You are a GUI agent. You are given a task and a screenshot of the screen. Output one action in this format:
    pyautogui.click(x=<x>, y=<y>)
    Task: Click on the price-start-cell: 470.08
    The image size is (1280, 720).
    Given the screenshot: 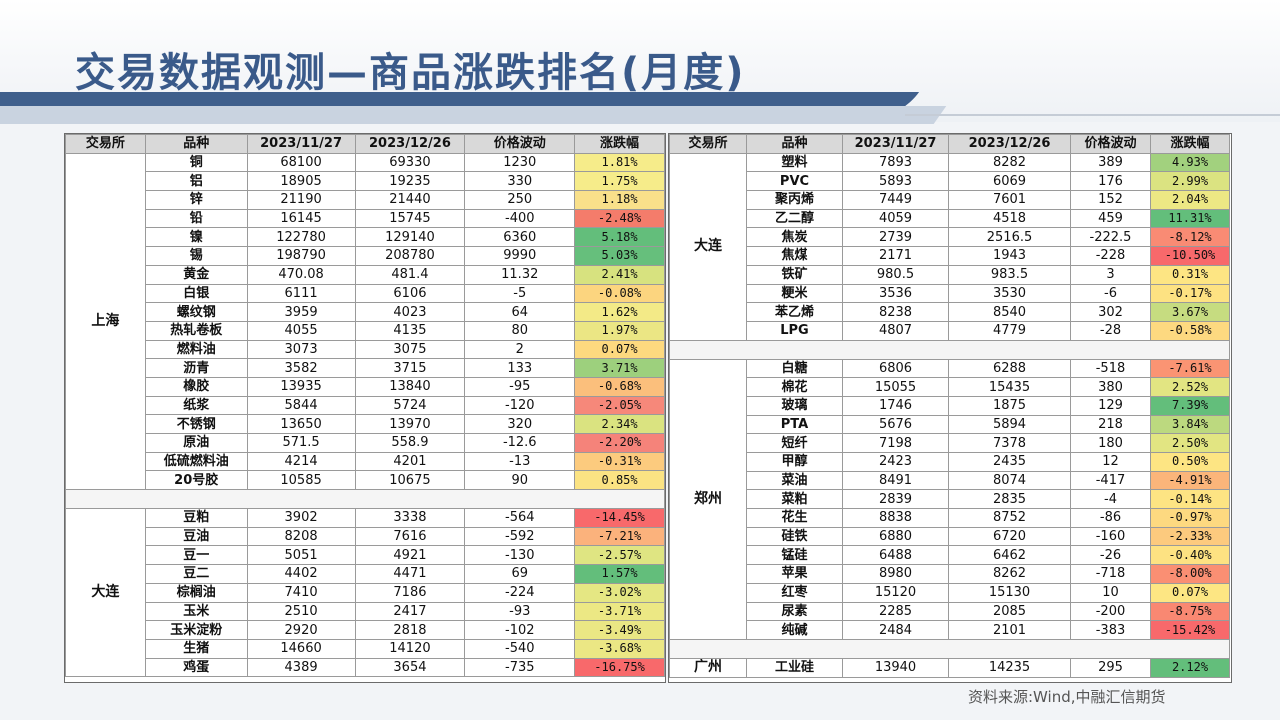 What is the action you would take?
    pyautogui.click(x=301, y=274)
    